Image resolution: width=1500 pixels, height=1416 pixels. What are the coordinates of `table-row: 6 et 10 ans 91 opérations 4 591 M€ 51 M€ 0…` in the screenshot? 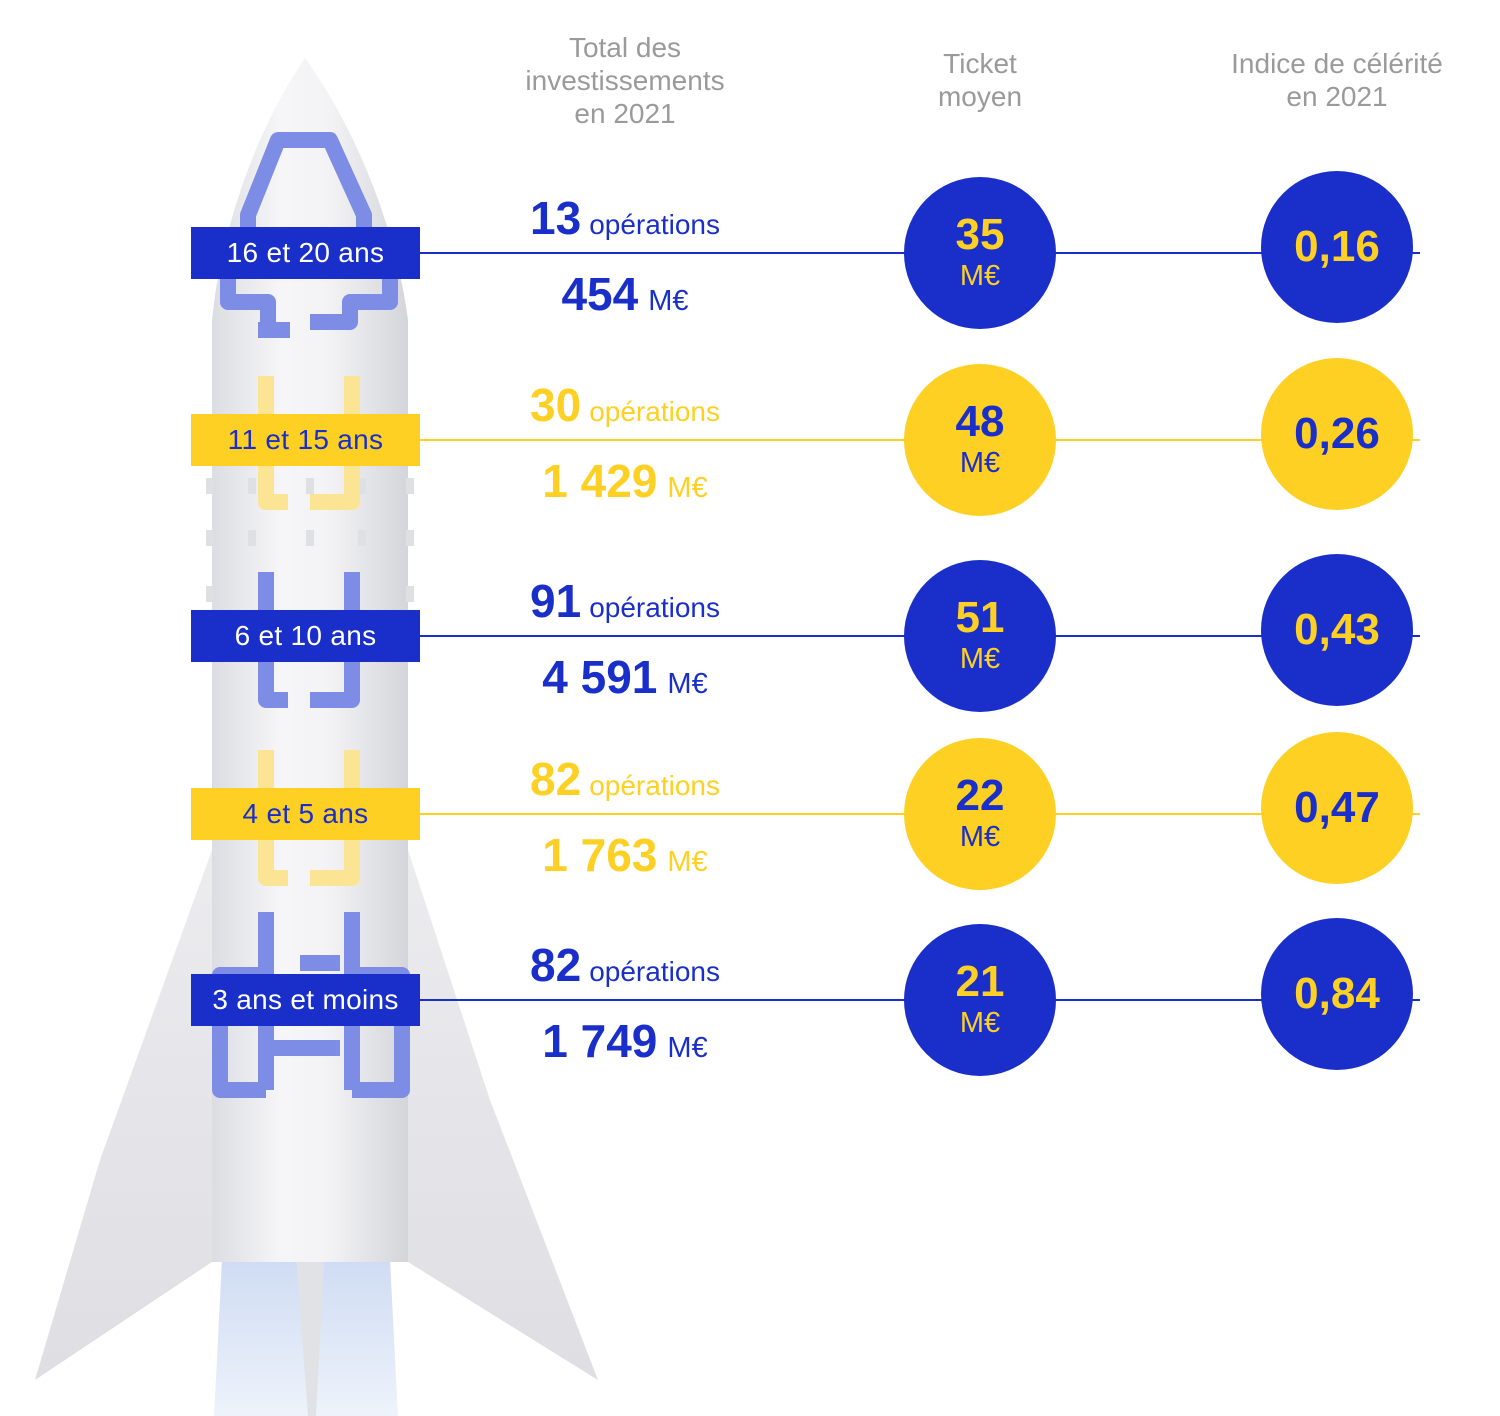 It's located at (750, 643).